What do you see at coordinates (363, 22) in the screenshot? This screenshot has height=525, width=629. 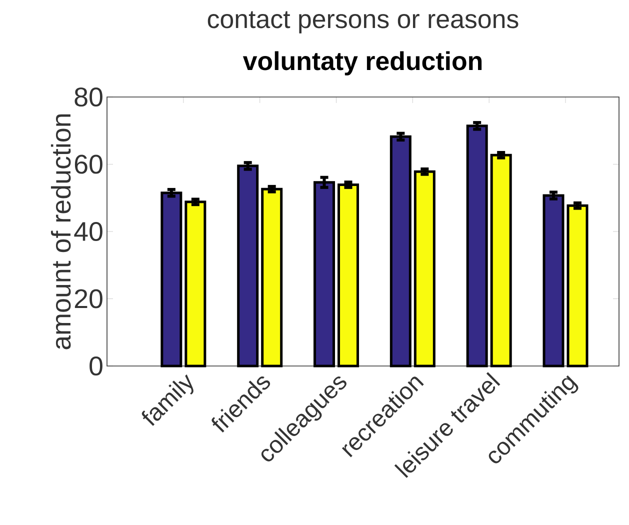 I see `chart-title: contact persons or reasons` at bounding box center [363, 22].